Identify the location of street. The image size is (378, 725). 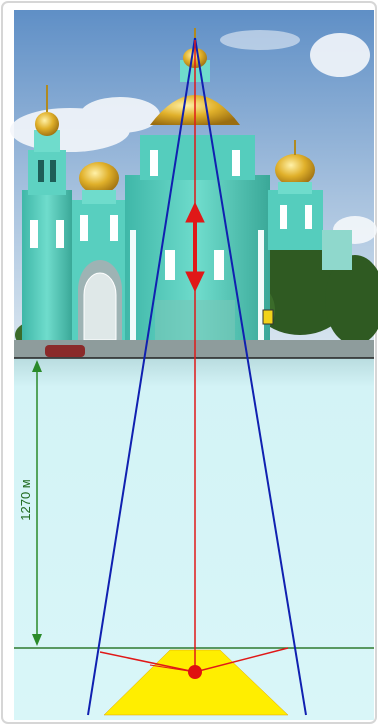
(194, 349).